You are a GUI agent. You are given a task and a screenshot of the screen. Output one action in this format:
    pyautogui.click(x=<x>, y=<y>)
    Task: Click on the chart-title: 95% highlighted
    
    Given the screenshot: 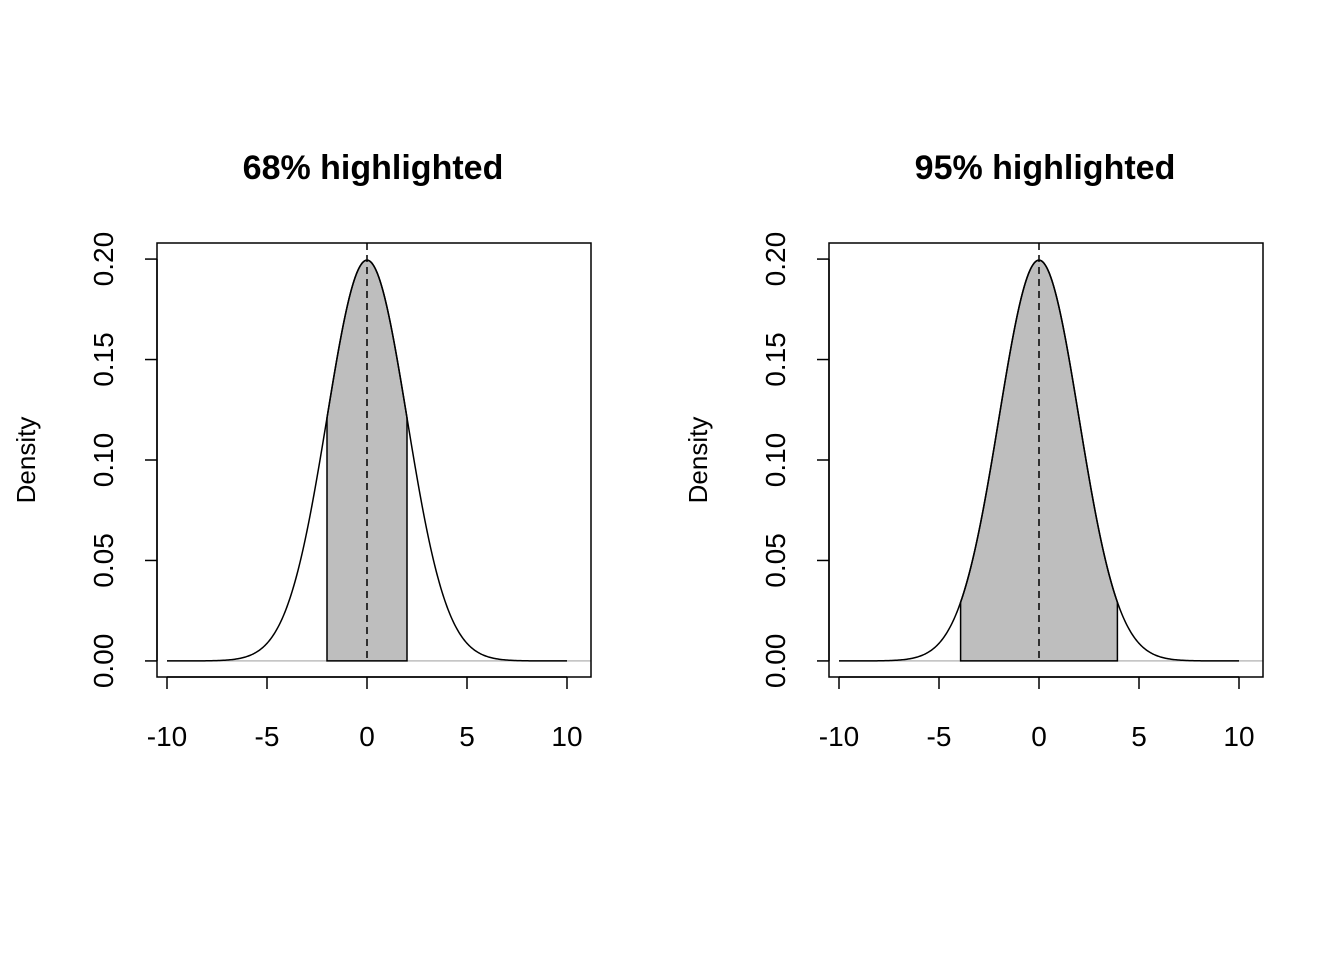 What is the action you would take?
    pyautogui.click(x=1045, y=168)
    